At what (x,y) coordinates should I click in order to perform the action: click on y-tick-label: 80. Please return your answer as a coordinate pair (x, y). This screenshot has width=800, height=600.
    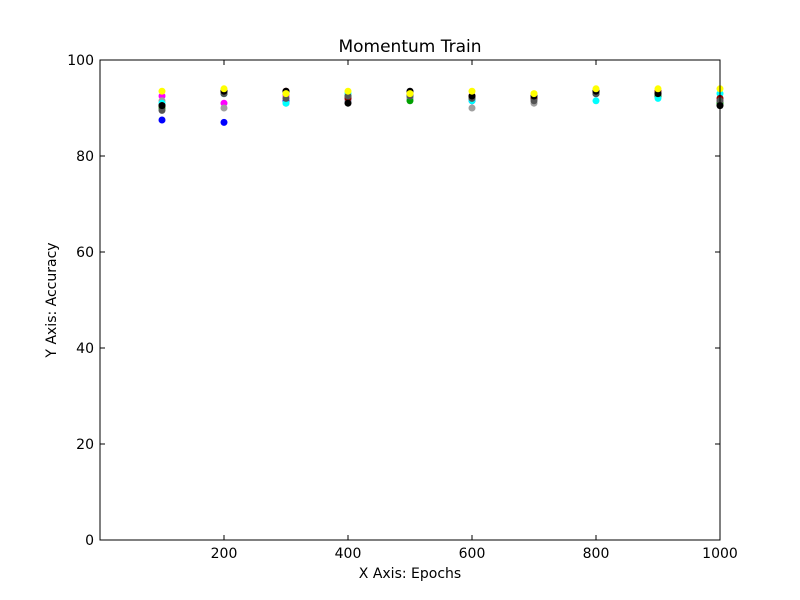
    Looking at the image, I should click on (85, 157).